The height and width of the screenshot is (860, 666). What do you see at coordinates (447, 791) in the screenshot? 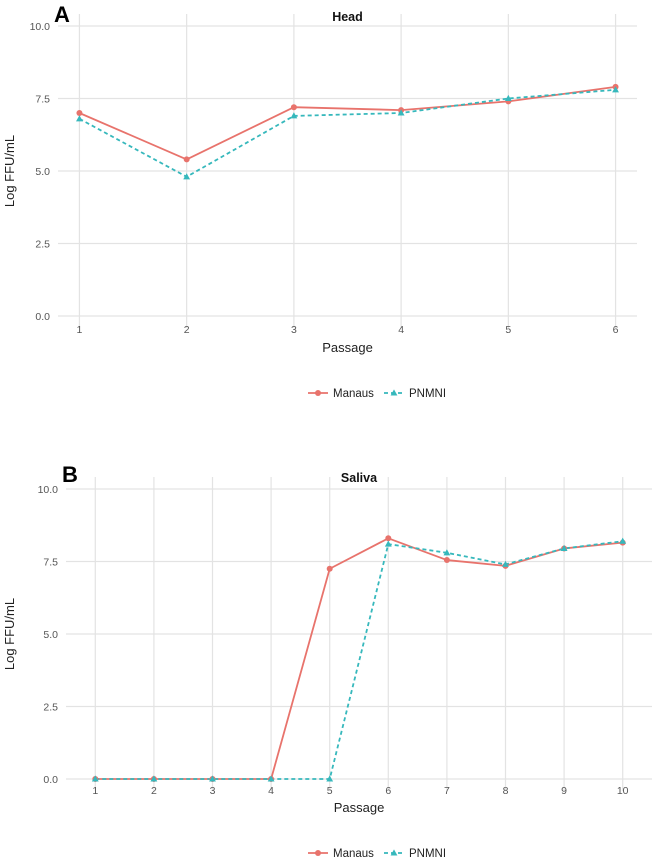
I see `x-tick-label: 7` at bounding box center [447, 791].